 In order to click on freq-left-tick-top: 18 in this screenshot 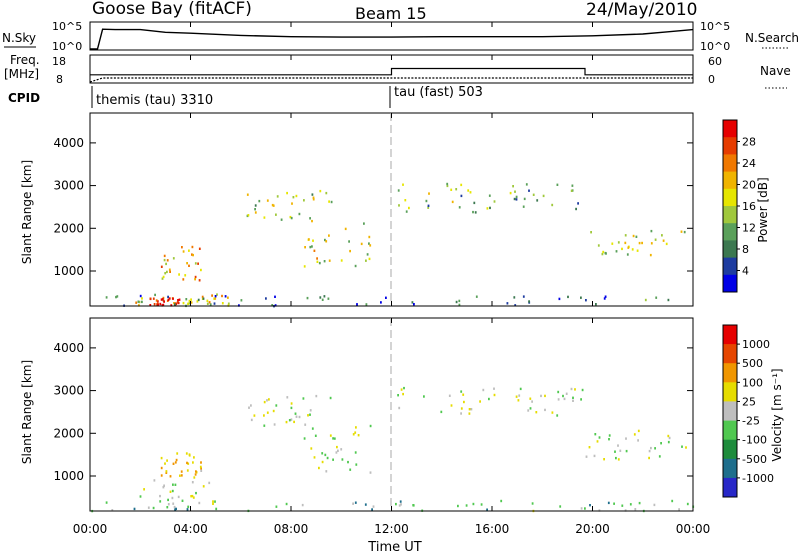, I will do `click(59, 61)`.